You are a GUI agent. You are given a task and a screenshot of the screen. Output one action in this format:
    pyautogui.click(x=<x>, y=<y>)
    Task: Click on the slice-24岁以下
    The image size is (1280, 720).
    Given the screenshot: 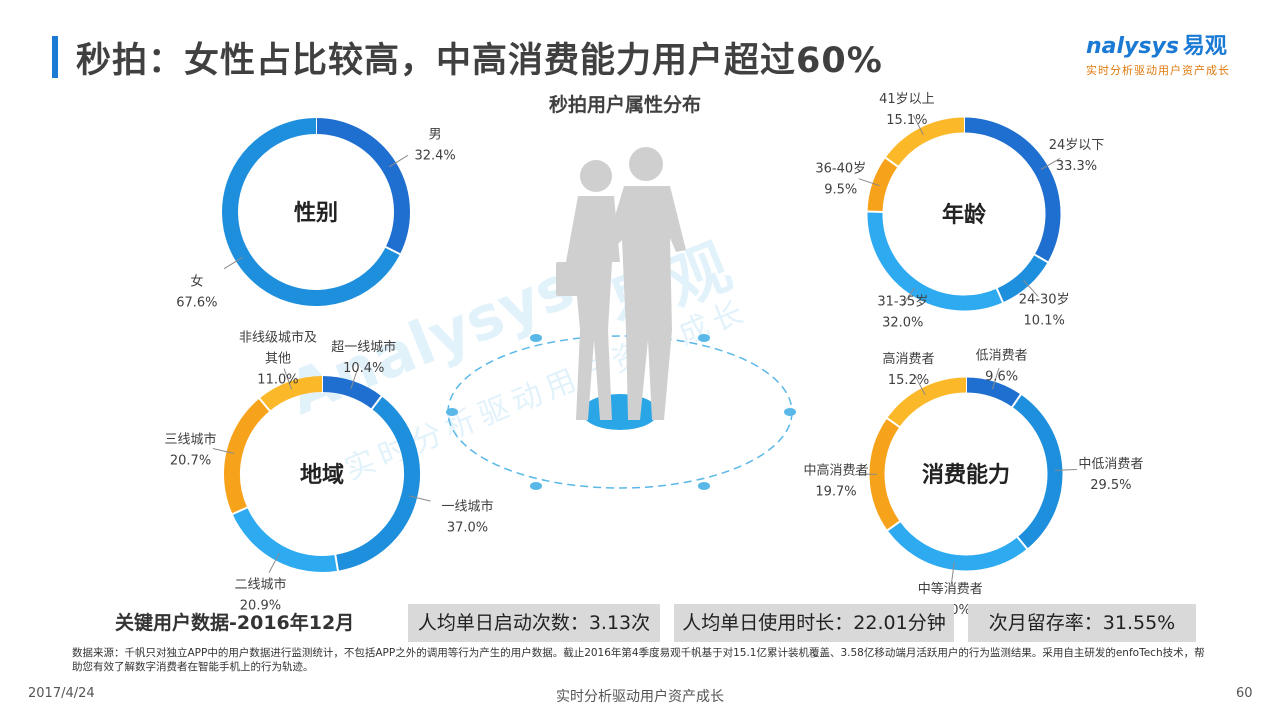 What is the action you would take?
    pyautogui.click(x=1012, y=190)
    